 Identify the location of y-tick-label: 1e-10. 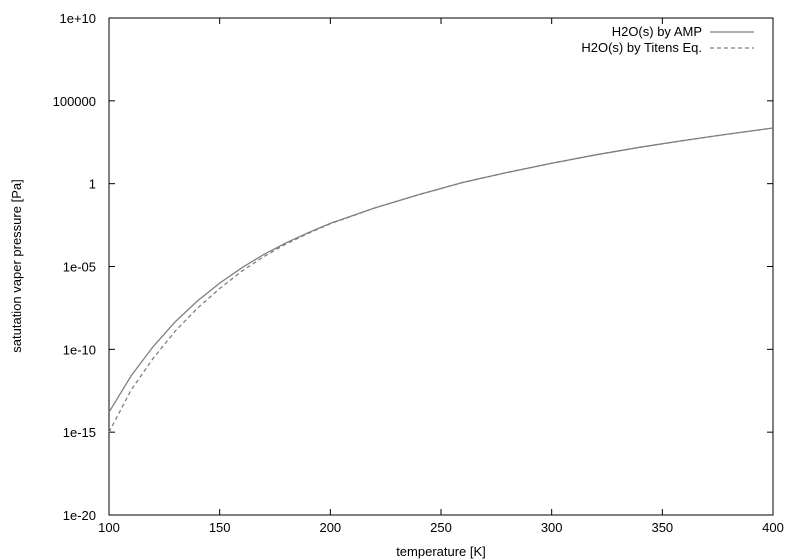
(79, 349).